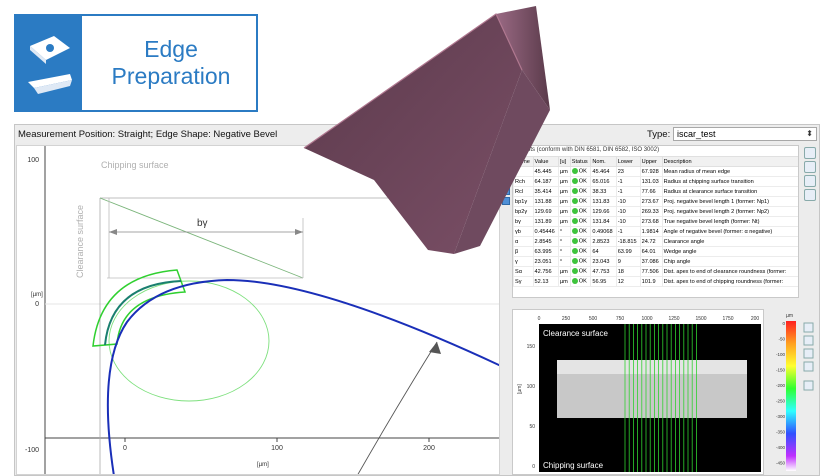  What do you see at coordinates (781, 463) in the screenshot?
I see `colorbar-tick-label: -450` at bounding box center [781, 463].